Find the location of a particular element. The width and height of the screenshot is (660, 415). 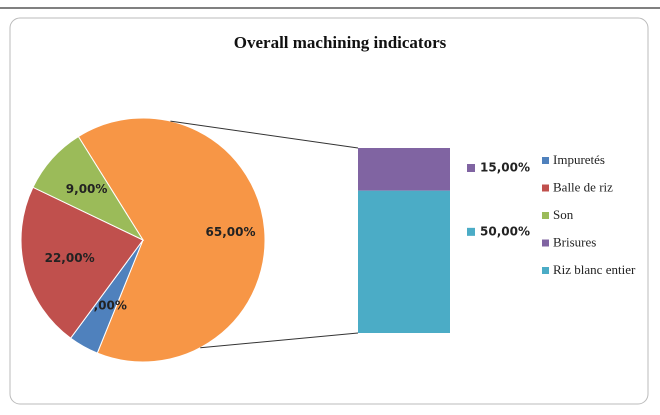

chart-title: Overall machining indicators is located at coordinates (340, 42).